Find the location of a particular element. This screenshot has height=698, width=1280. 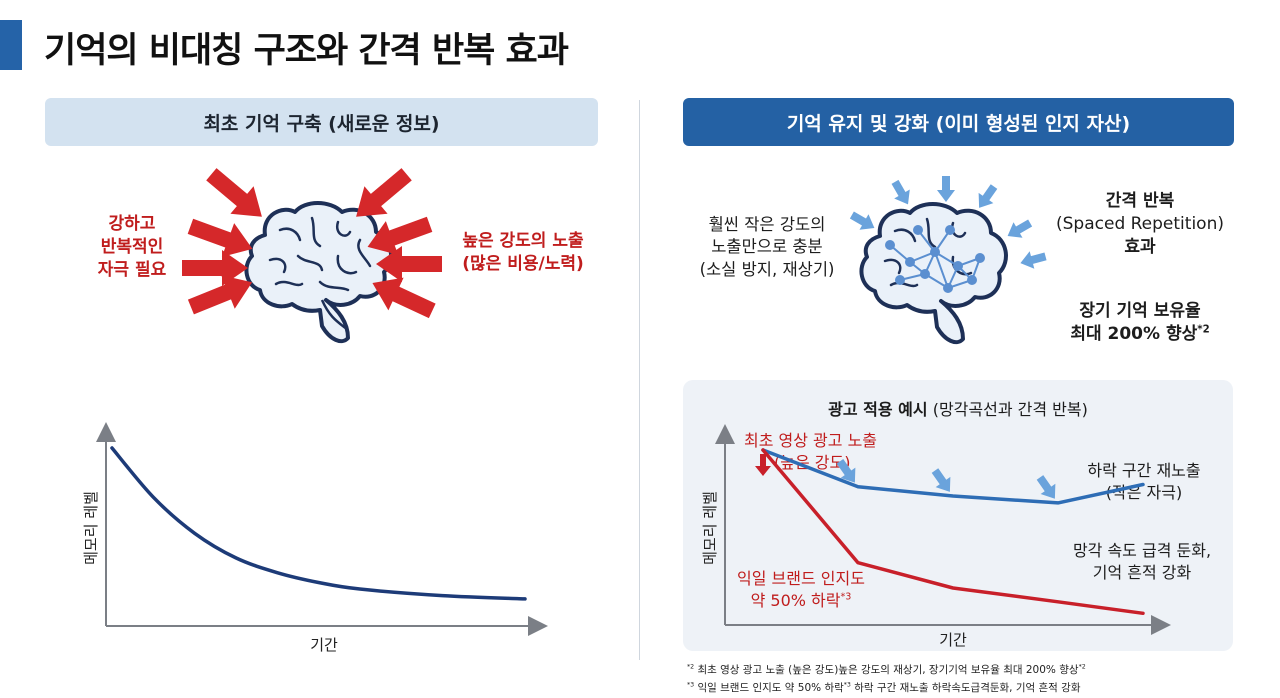

small-blue-arrows is located at coordinates (948, 222).